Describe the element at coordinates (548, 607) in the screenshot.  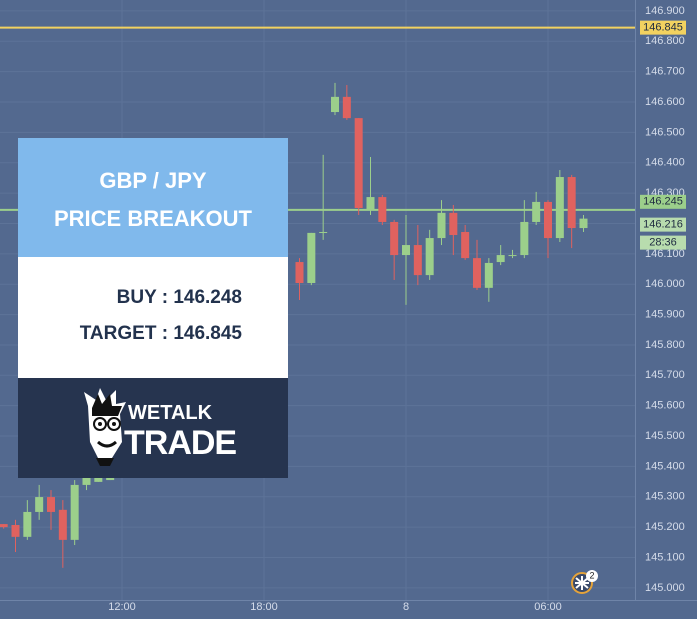
I see `x-tick-label: 06:00` at that location.